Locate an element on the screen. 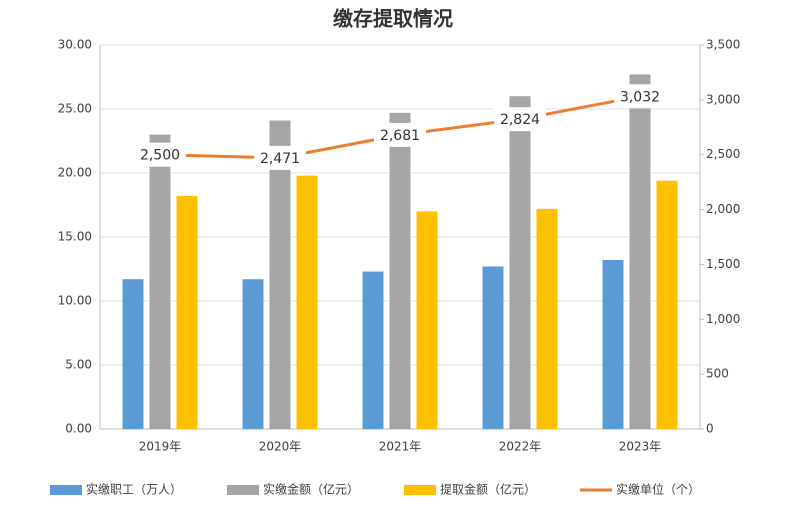 The width and height of the screenshot is (787, 518). x-tick-label: 2019年 is located at coordinates (160, 447).